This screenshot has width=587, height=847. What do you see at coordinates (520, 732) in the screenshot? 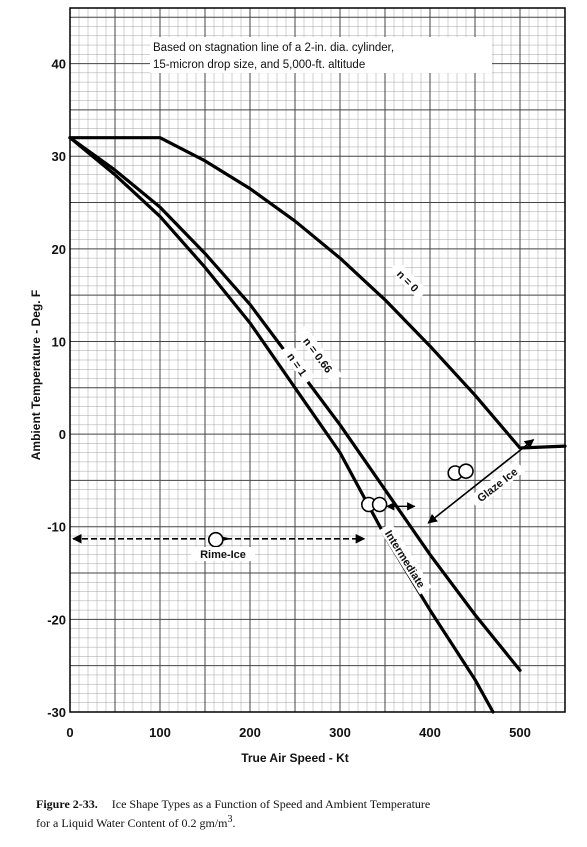
I see `x-tick-label: 500` at bounding box center [520, 732].